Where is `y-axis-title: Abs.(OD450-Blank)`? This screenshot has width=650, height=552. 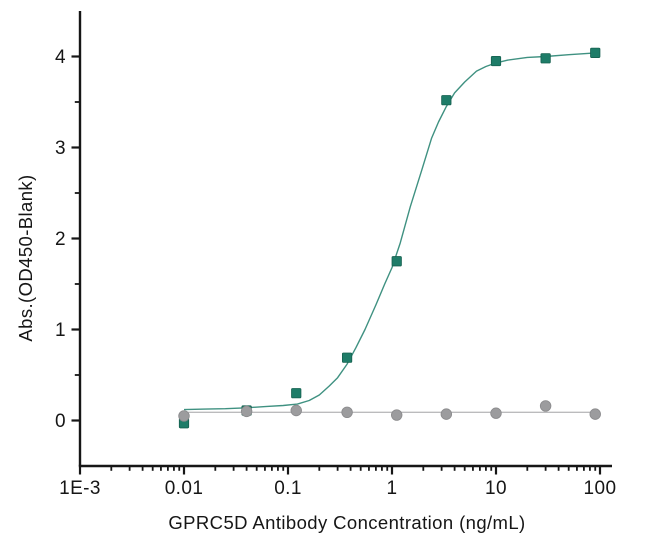 y-axis-title: Abs.(OD450-Blank) is located at coordinates (25, 257).